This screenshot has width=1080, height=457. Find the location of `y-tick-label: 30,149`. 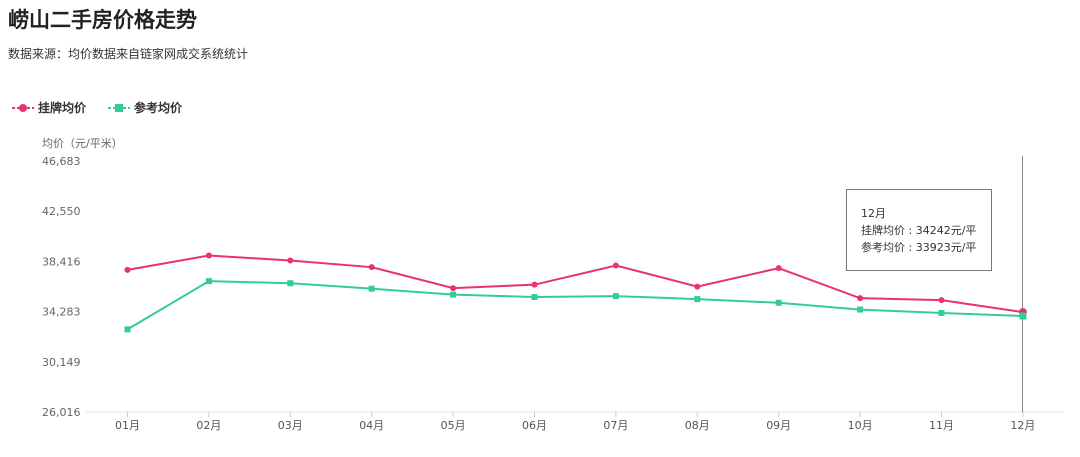

y-tick-label: 30,149 is located at coordinates (61, 362).